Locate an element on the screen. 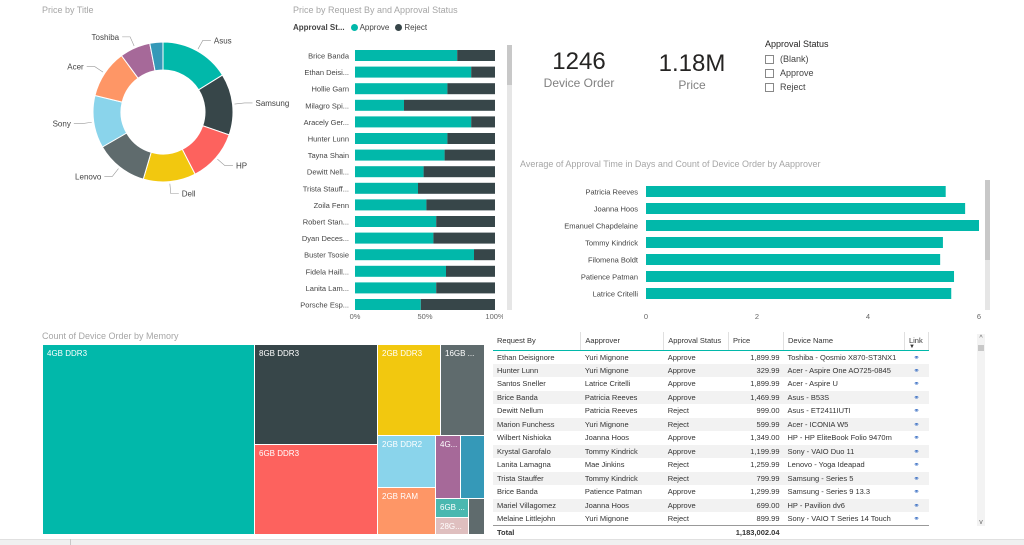 Image resolution: width=1024 pixels, height=545 pixels. donut-chart: Asus Samsung HP Dell Lenovo Sony Acer Toshiba is located at coordinates (167, 112).